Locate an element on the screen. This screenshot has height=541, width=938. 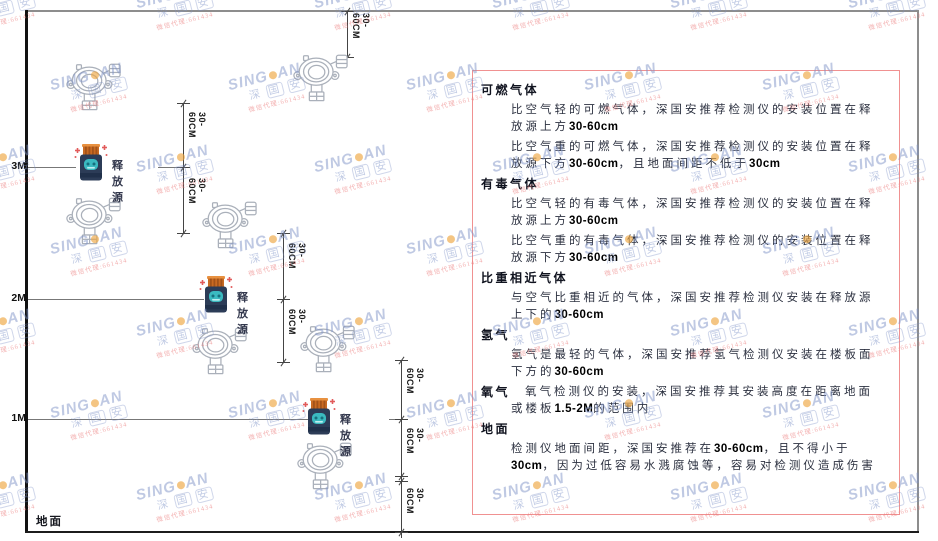
right-frame-line is located at coordinates (918, 271).